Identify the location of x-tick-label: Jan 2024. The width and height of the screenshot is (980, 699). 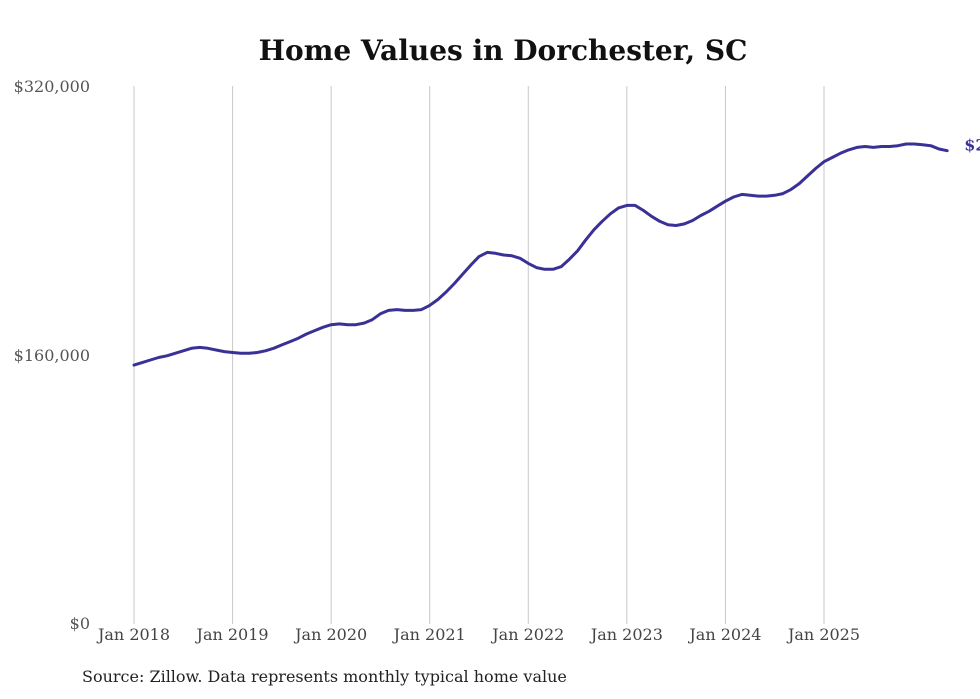
(724, 634).